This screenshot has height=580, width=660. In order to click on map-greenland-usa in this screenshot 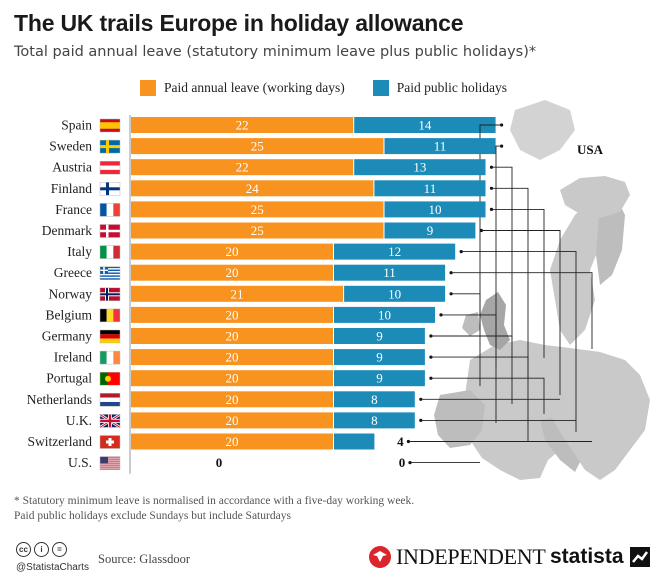, I will do `click(542, 130)`.